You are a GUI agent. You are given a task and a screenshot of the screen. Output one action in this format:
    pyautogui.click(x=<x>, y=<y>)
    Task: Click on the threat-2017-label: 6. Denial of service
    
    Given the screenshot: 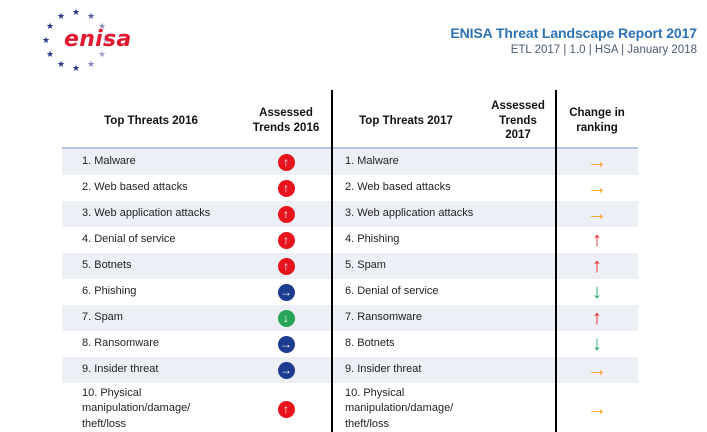 What is the action you would take?
    pyautogui.click(x=392, y=291)
    